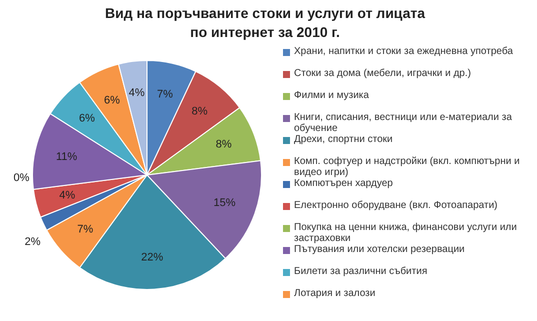 The height and width of the screenshot is (321, 537). Describe the element at coordinates (22, 178) in the screenshot. I see `text: 0%` at that location.